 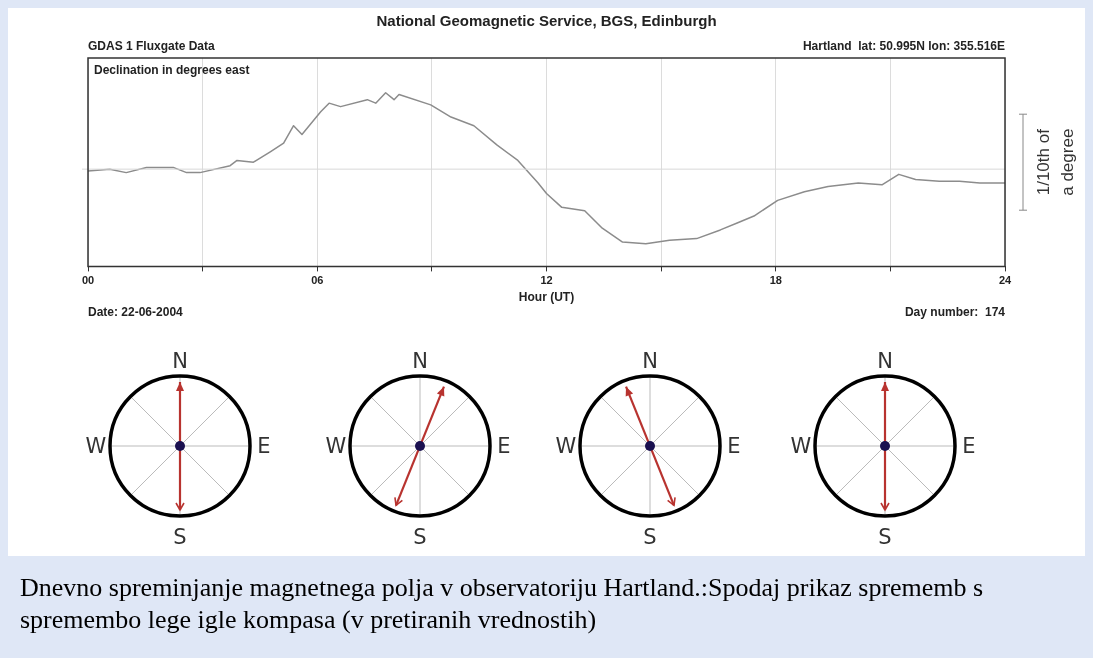 What do you see at coordinates (1055, 162) in the screenshot?
I see `y-axis-title: 1/10th of a degree` at bounding box center [1055, 162].